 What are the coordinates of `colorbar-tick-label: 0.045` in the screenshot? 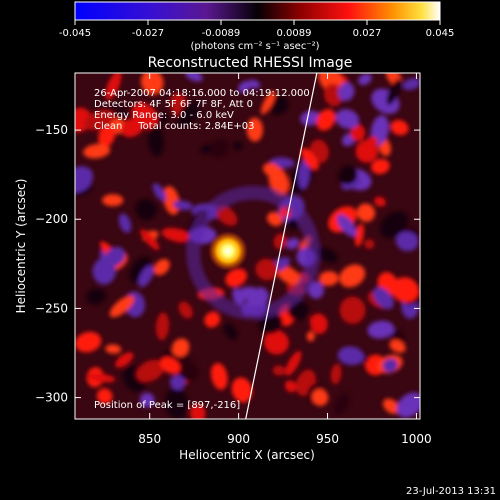 It's located at (440, 33).